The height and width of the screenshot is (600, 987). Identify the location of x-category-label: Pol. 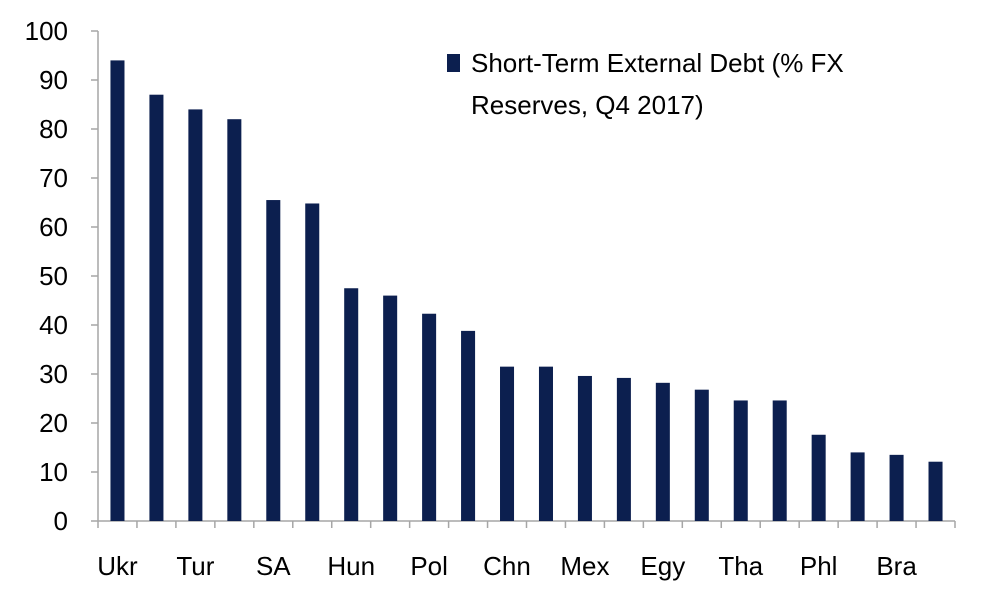
(429, 566).